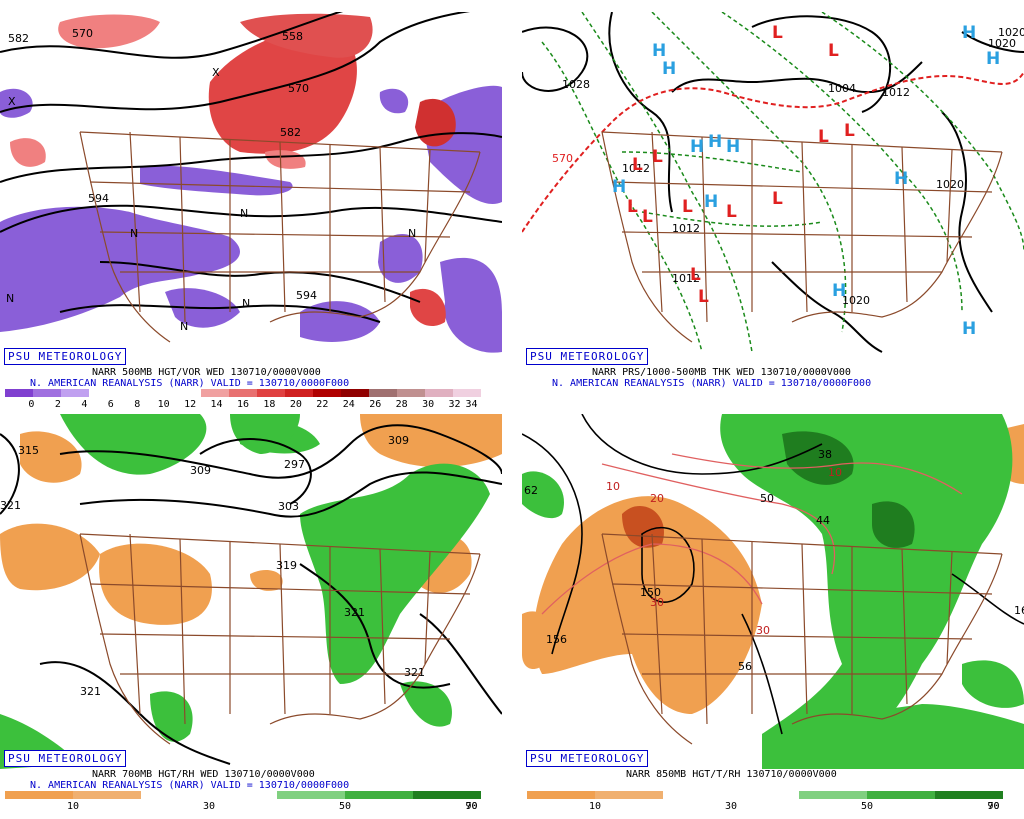 This screenshot has height=819, width=1024. What do you see at coordinates (835, 472) in the screenshot?
I see `isotherm-label: 10` at bounding box center [835, 472].